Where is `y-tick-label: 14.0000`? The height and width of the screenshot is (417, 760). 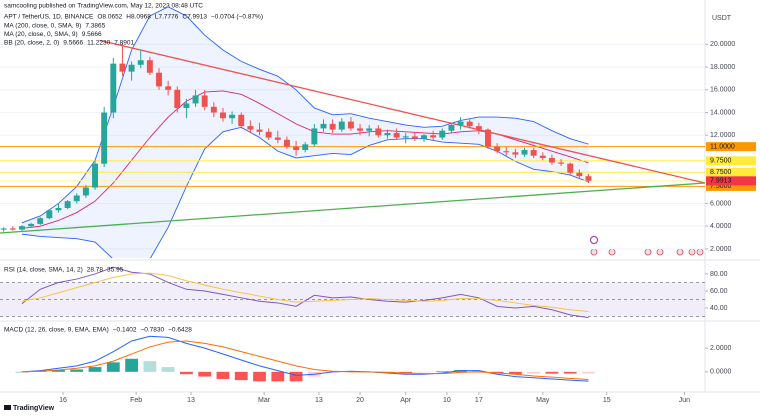 y-tick-label: 14.0000 is located at coordinates (722, 112).